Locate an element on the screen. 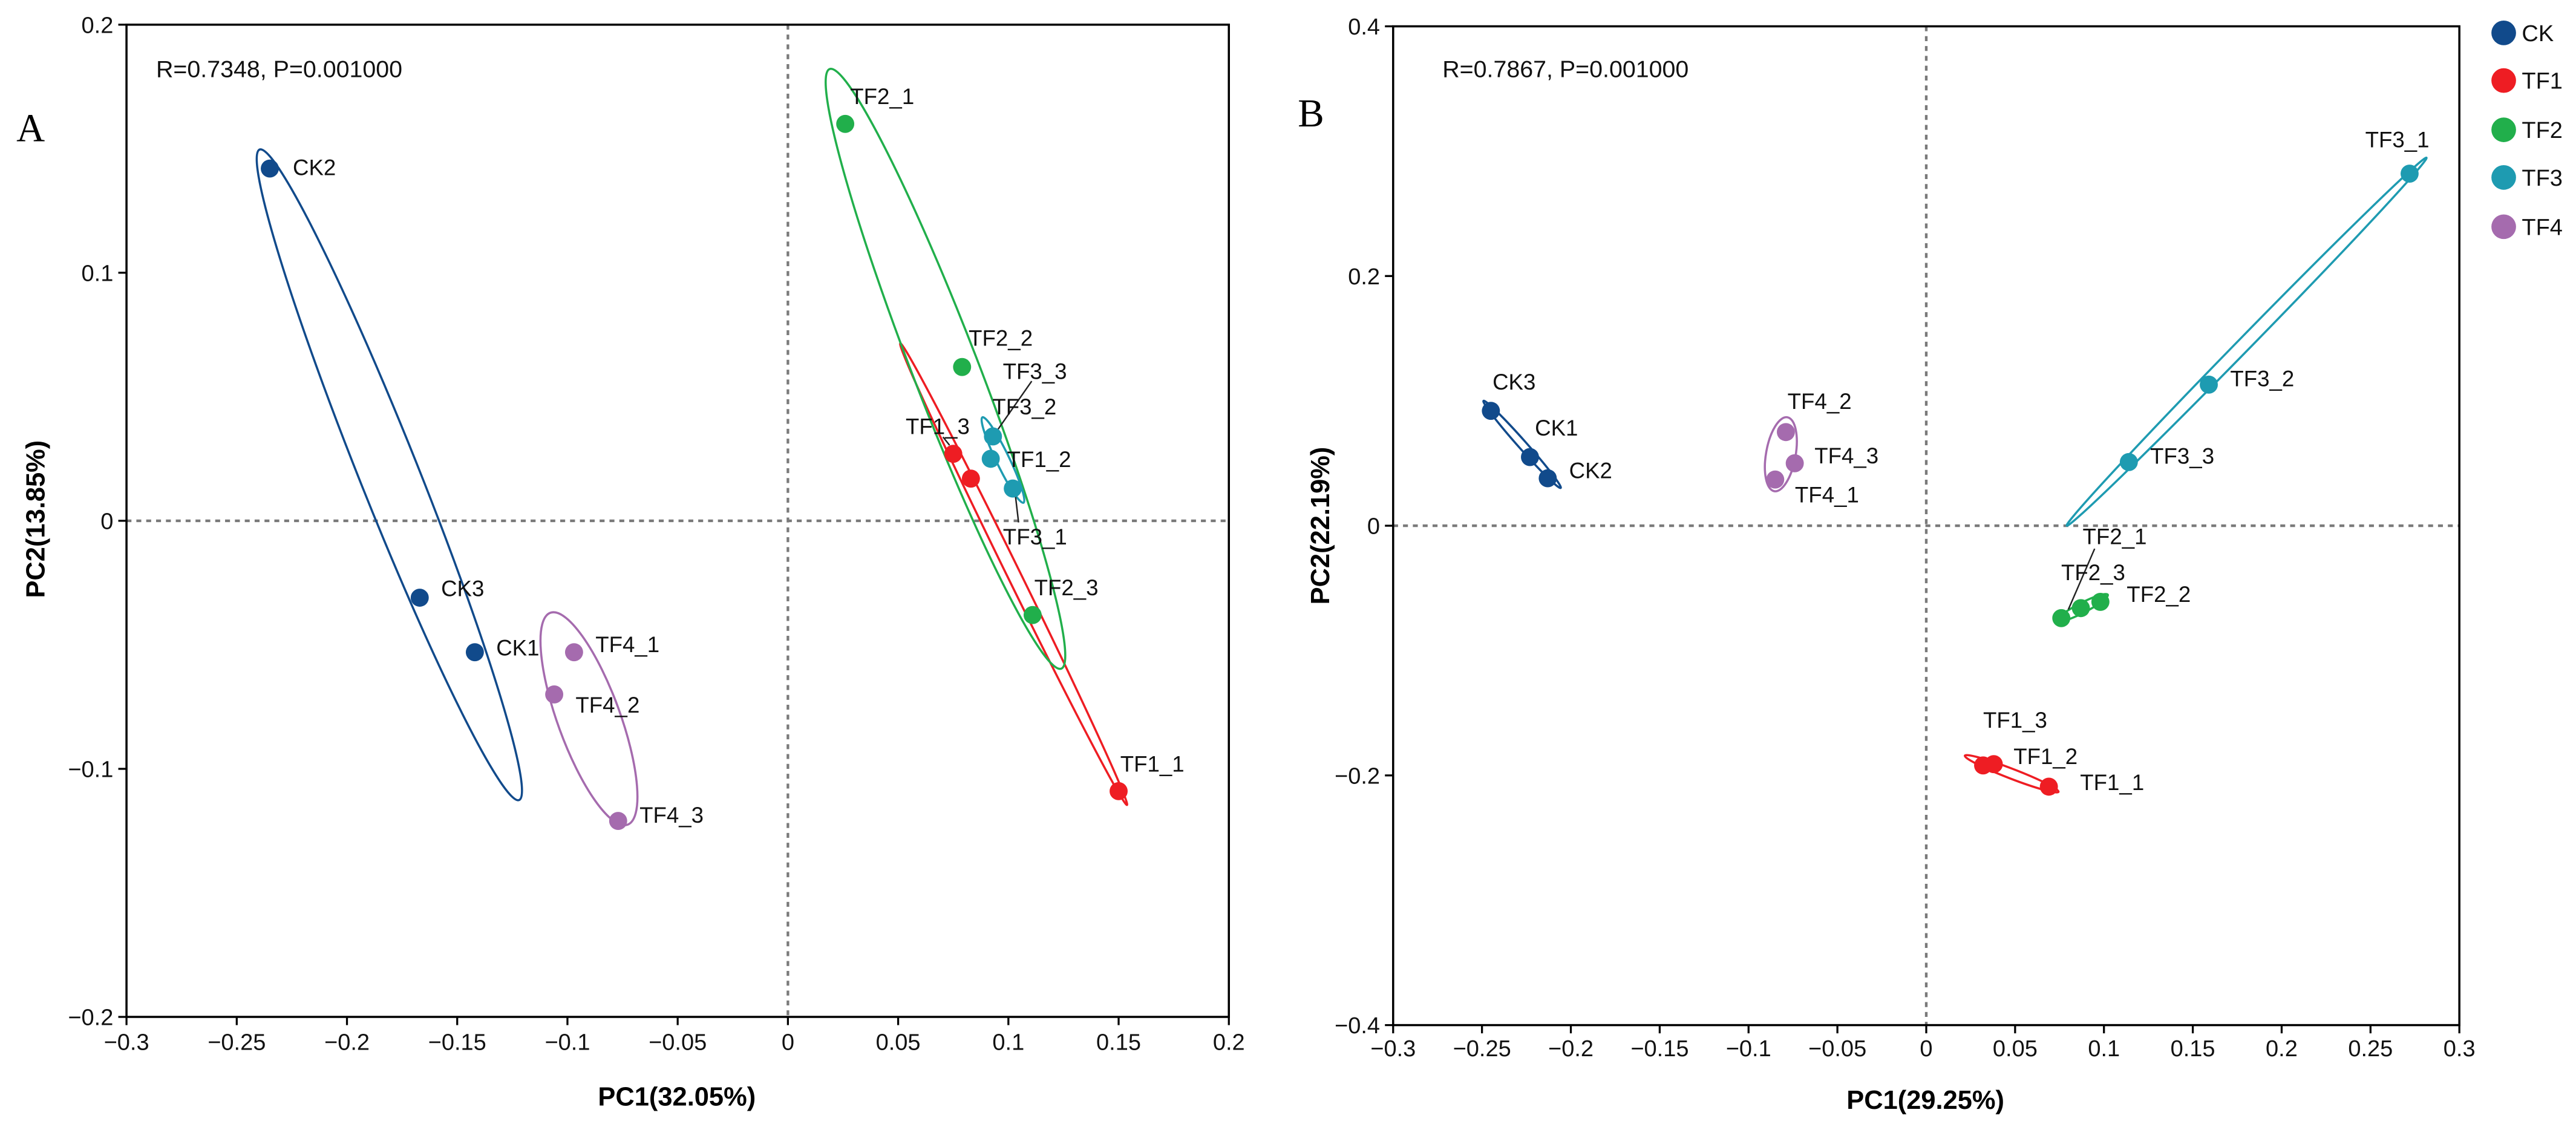 Image resolution: width=2576 pixels, height=1127 pixels. ellipse-tf1 is located at coordinates (2011, 774).